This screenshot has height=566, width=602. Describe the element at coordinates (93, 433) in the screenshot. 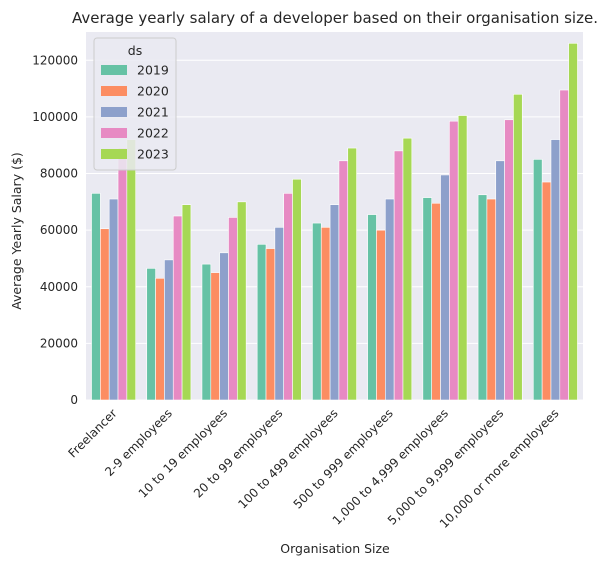

I see `x-tick-label: Freelancer` at that location.